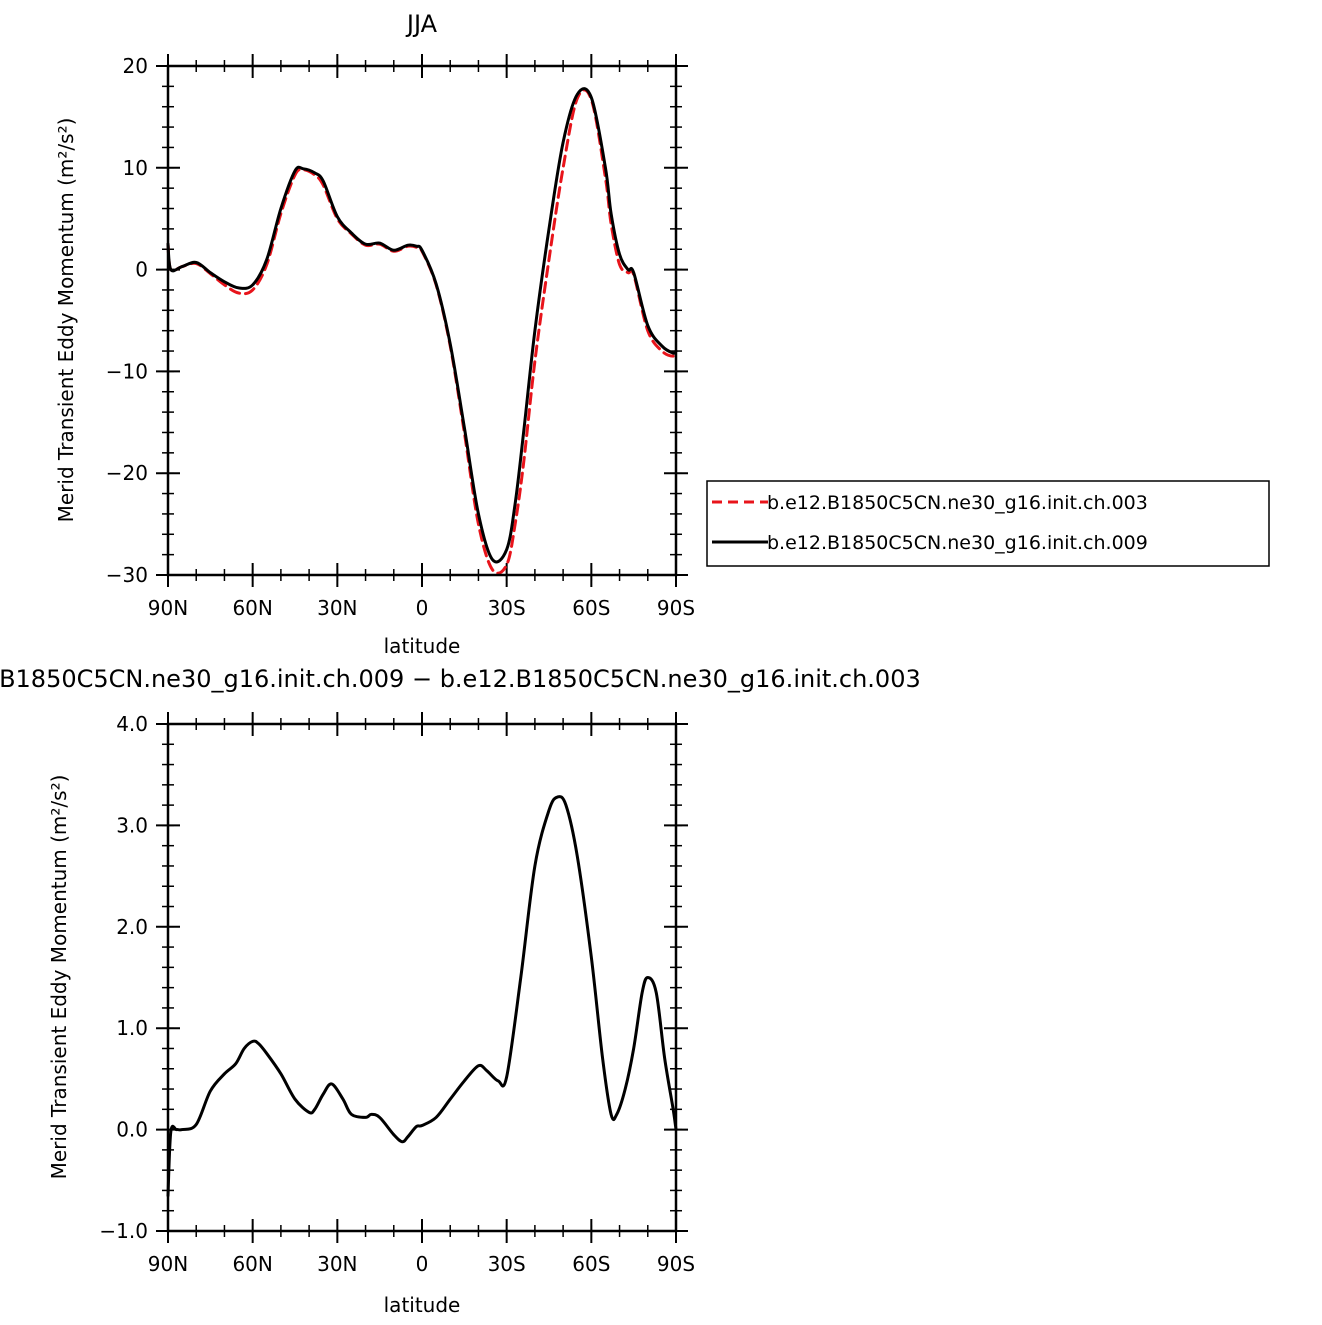  I want to click on top-x-tick-label: 60N, so click(252, 608).